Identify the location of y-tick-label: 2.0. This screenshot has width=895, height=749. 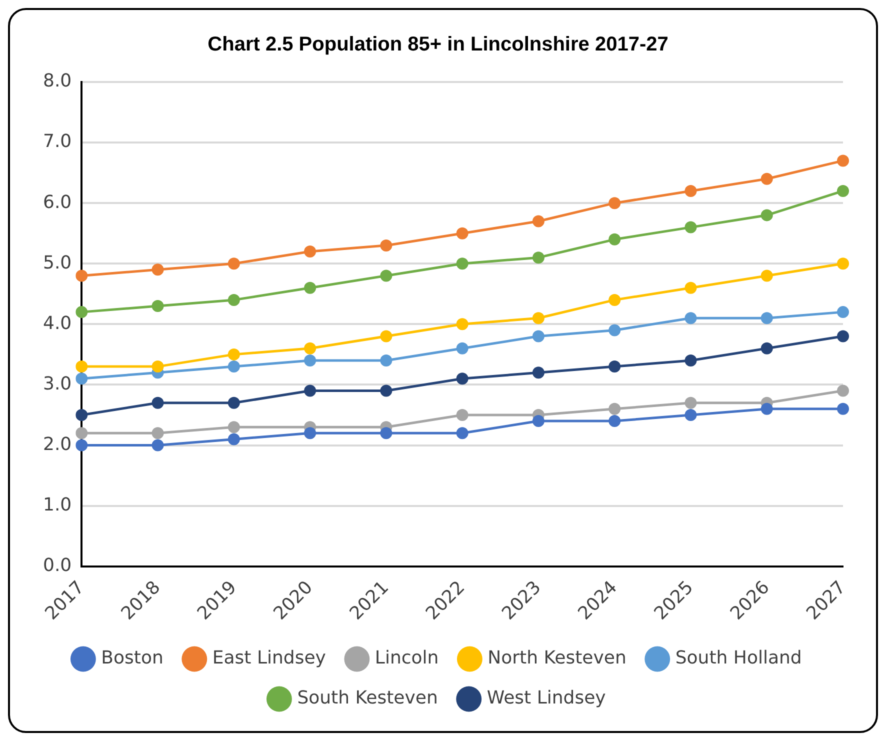
(57, 444).